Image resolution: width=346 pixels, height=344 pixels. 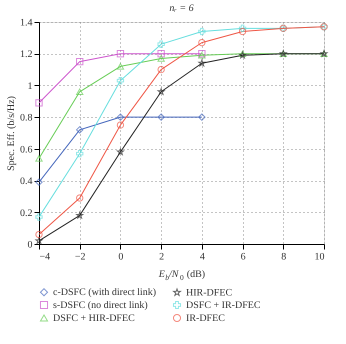 I want to click on legend-label: HIR-DFEC, so click(x=209, y=293).